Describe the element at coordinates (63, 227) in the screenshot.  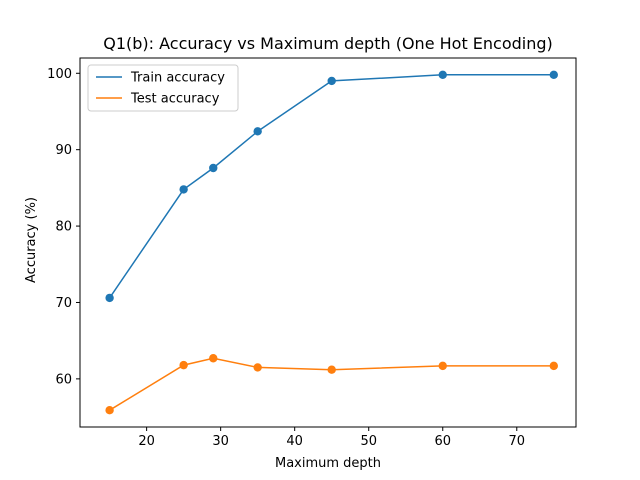
I see `y-tick-label-2: 80` at that location.